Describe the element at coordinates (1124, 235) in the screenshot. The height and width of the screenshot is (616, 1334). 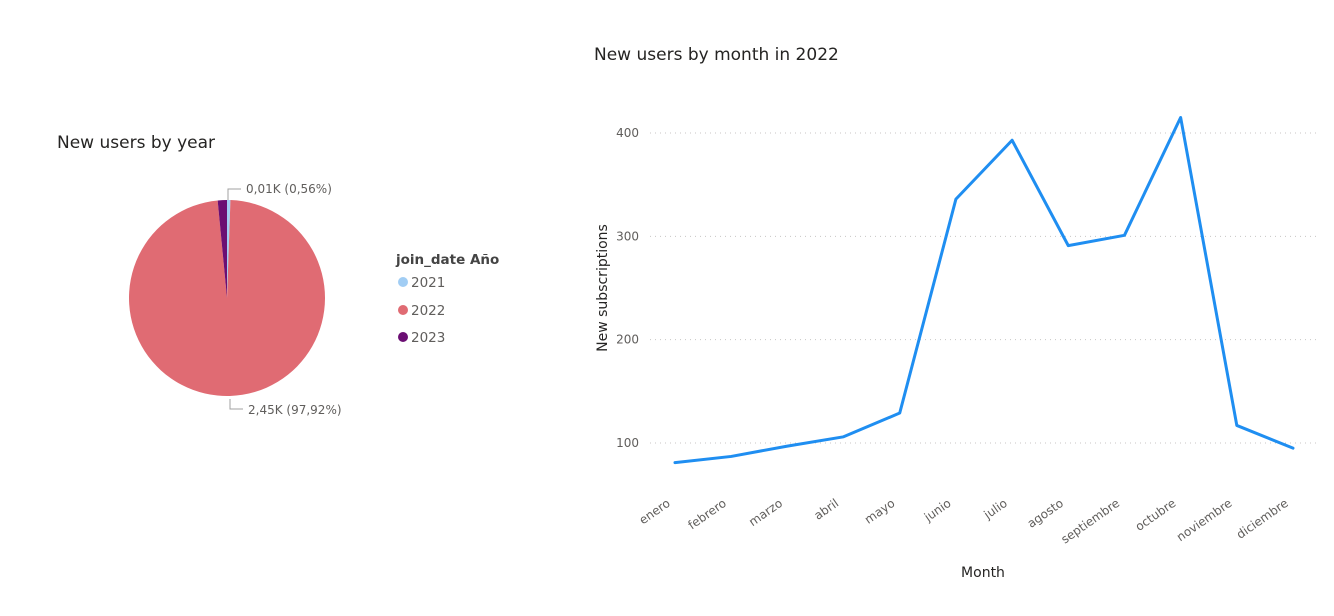
I see `data-point-septiembre` at that location.